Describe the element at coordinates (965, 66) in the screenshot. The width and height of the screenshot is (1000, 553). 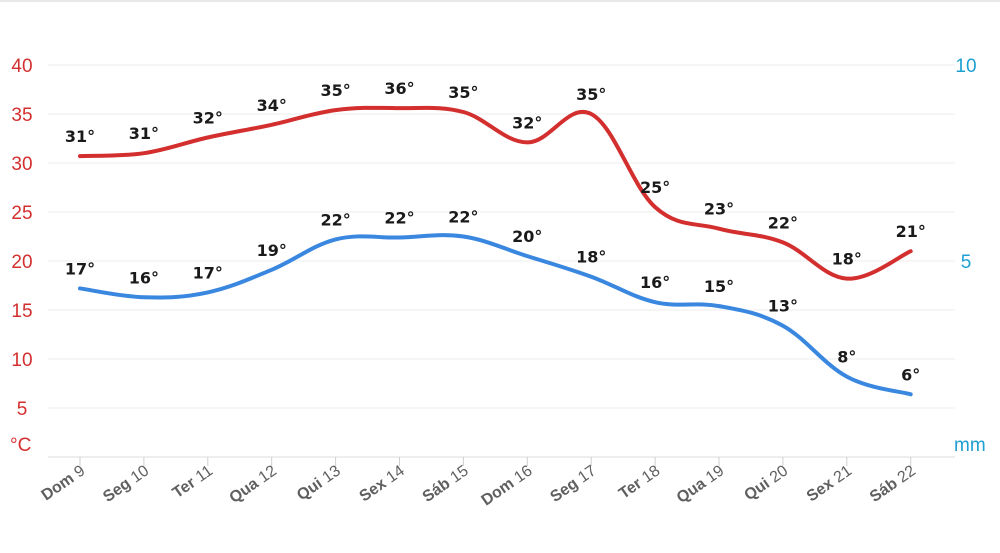
I see `y-right-tick-label: 10` at that location.